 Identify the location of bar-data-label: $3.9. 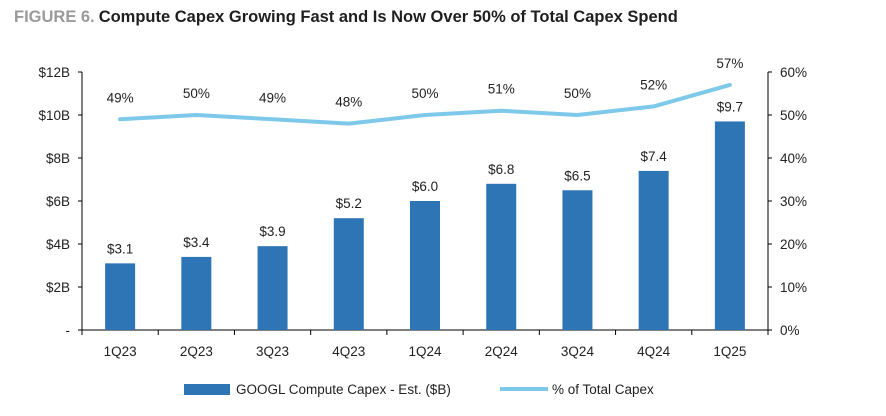
(272, 231).